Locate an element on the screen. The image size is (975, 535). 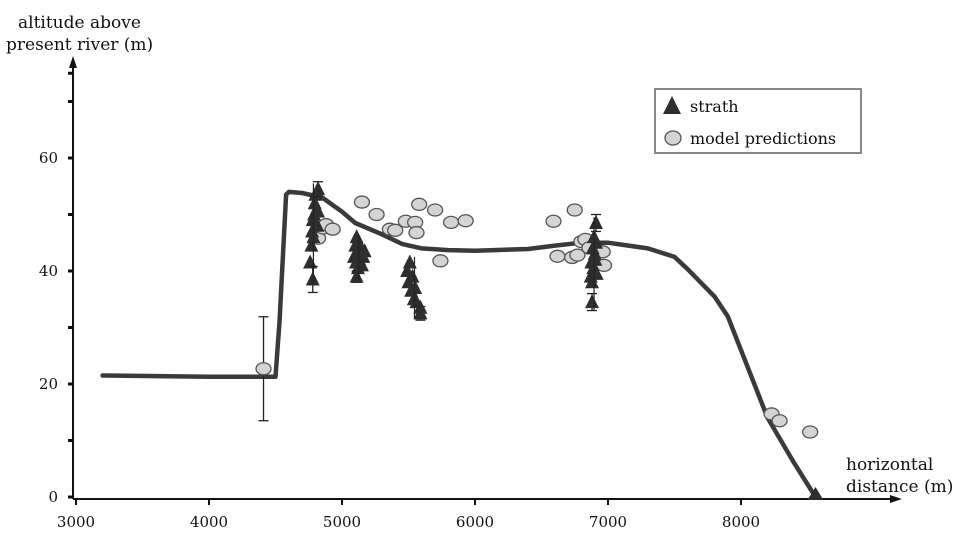
x-axis-arrow-icon is located at coordinates (896, 499).